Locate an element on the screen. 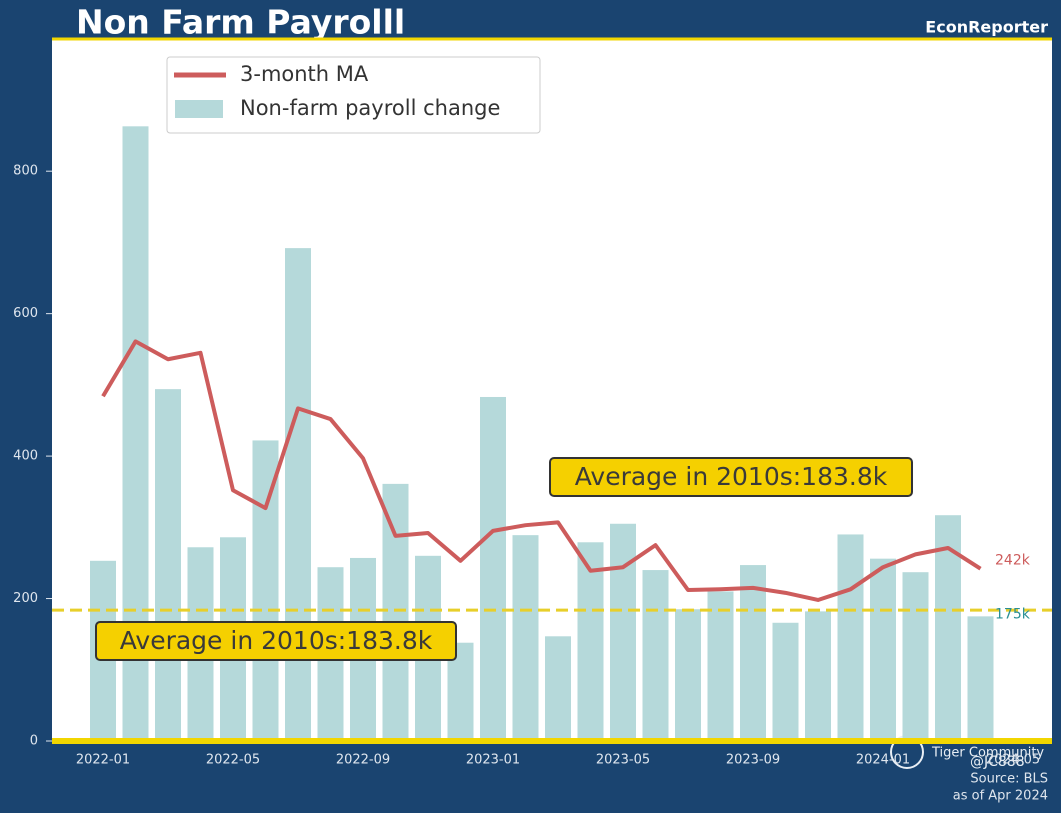  y-tick-label: 800 is located at coordinates (25, 171).